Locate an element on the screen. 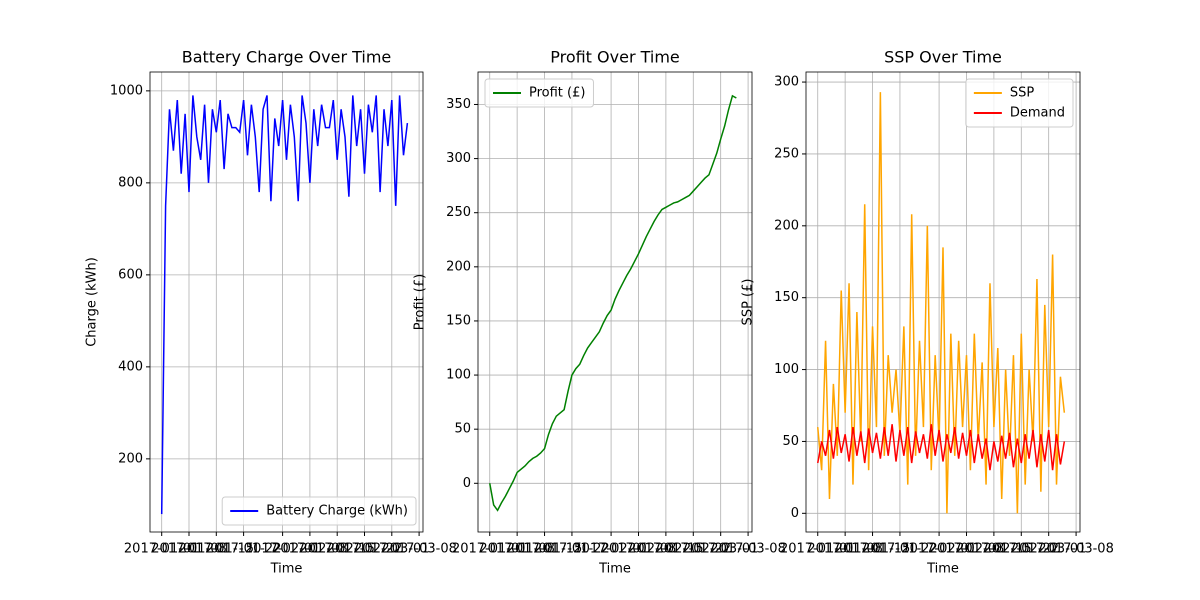  y-tick-label: 350 is located at coordinates (458, 104).